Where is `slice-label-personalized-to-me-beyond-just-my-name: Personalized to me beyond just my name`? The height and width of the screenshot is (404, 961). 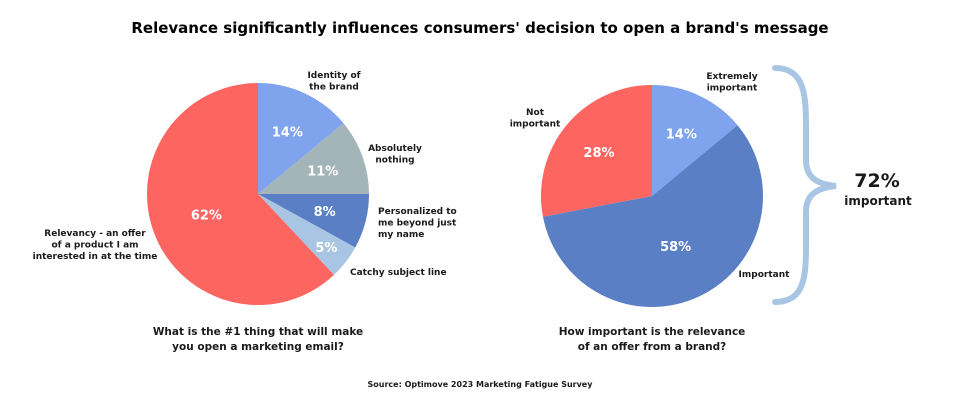 slice-label-personalized-to-me-beyond-just-my-name: Personalized to me beyond just my name is located at coordinates (417, 223).